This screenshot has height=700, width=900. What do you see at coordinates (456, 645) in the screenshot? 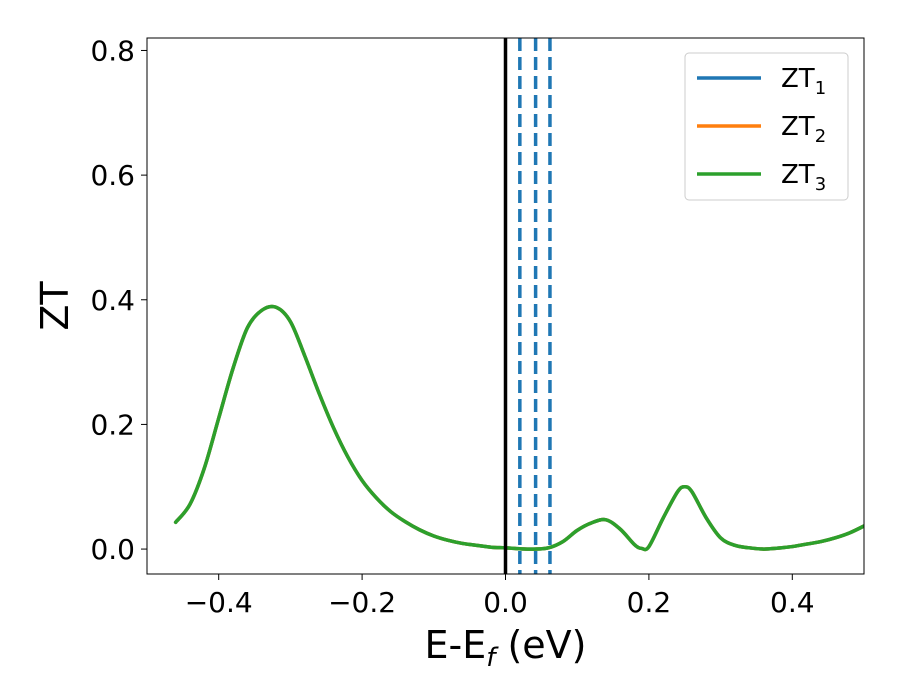
I see `x-axis-label-main: E-E` at bounding box center [456, 645].